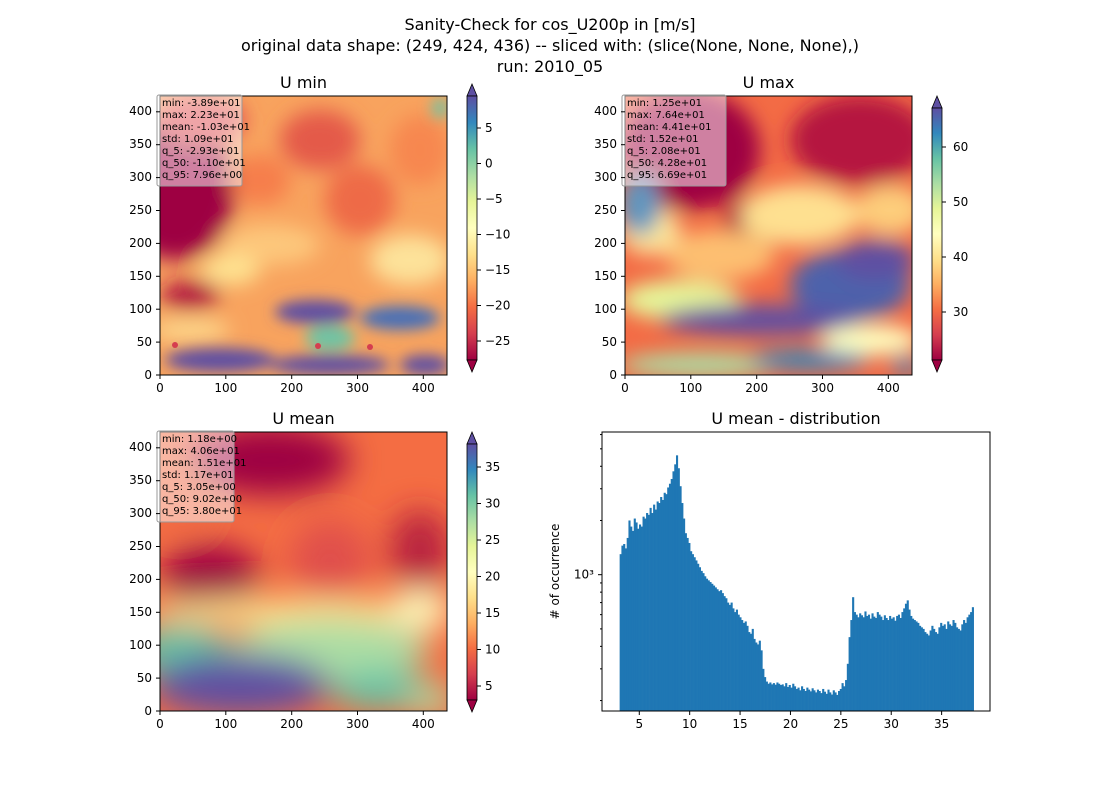 This screenshot has width=1100, height=800. What do you see at coordinates (492, 613) in the screenshot?
I see `colorbar-tick-label: 15` at bounding box center [492, 613].